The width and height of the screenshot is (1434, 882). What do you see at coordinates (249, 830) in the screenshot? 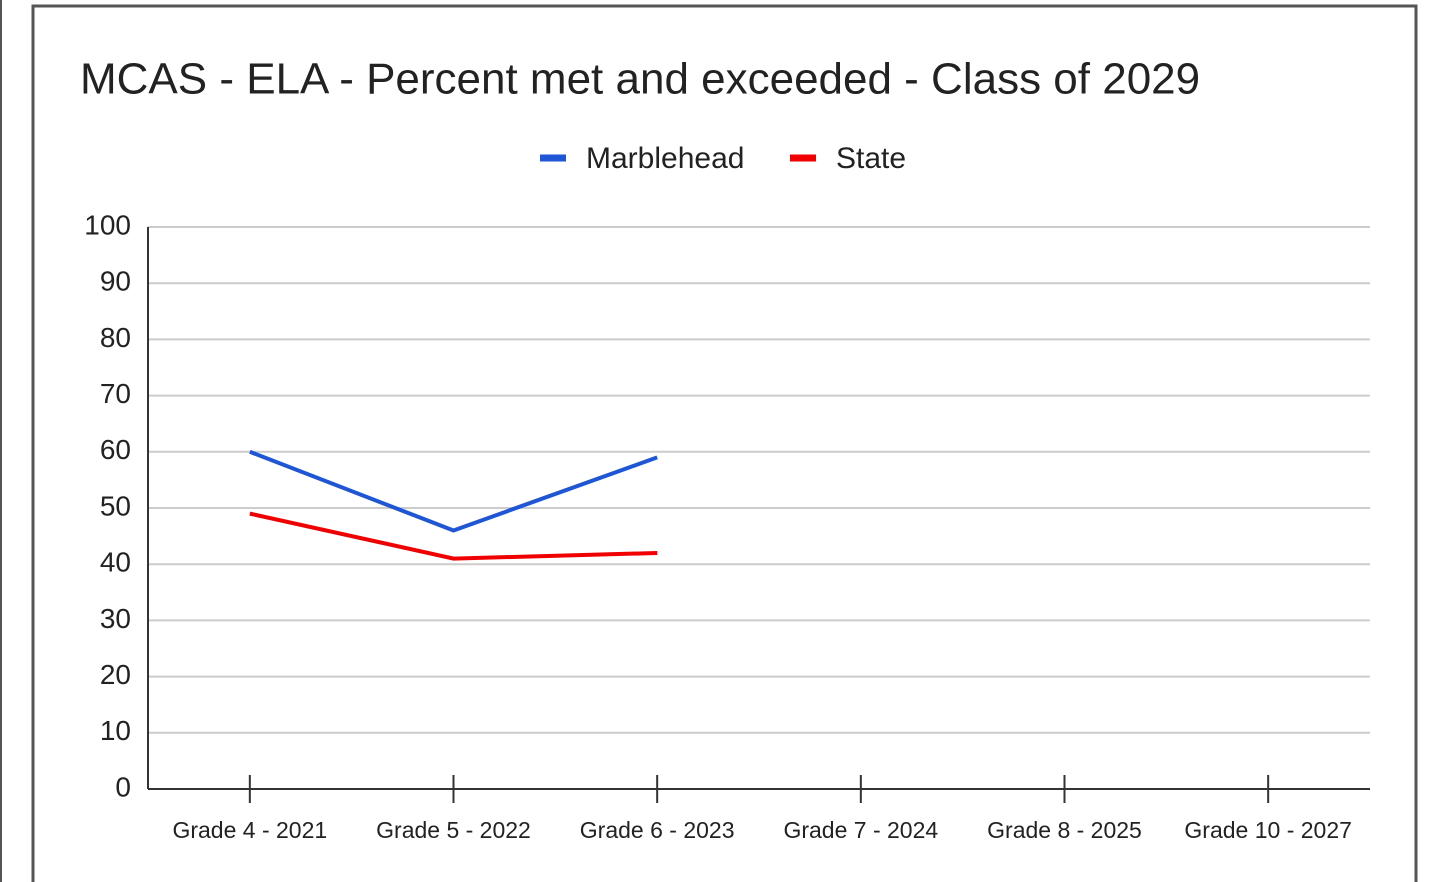
I see `x-tick-label: Grade 4 - 2021` at bounding box center [249, 830].